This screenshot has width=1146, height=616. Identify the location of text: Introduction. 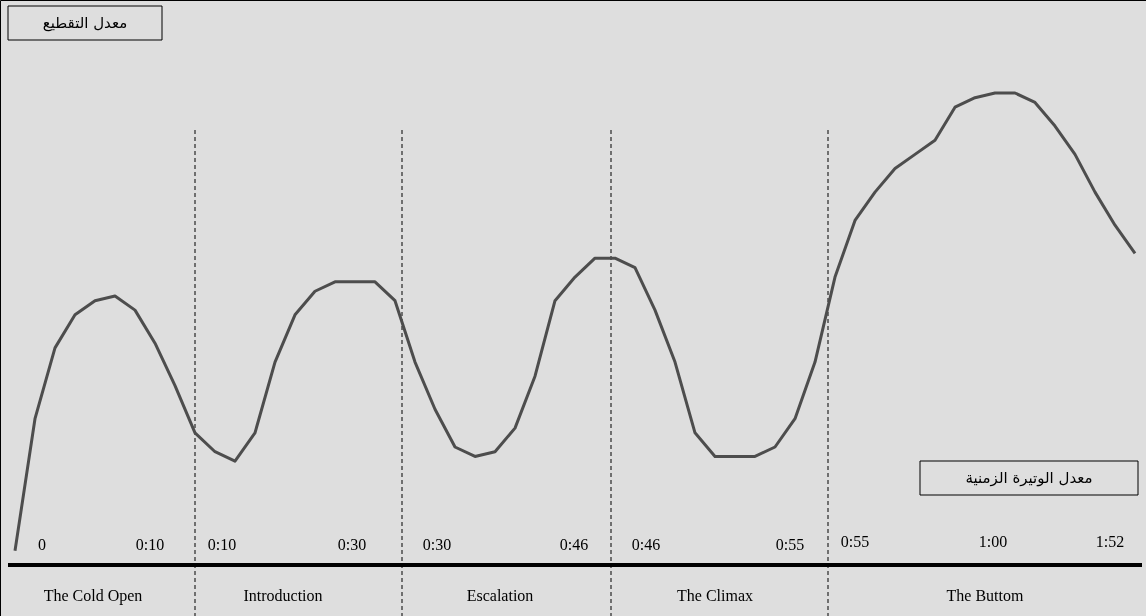
(283, 595).